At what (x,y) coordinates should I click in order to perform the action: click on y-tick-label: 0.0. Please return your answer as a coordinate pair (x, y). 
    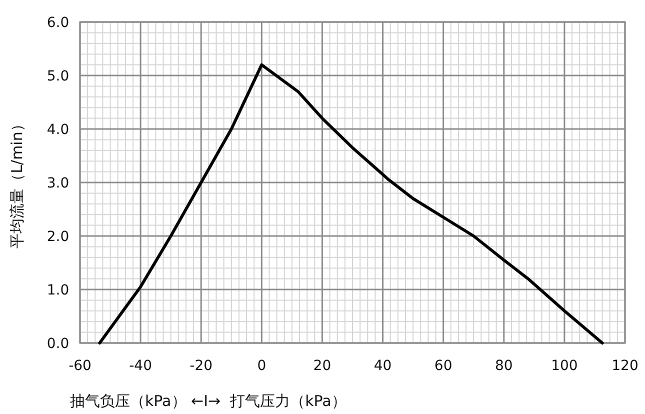
    Looking at the image, I should click on (58, 344).